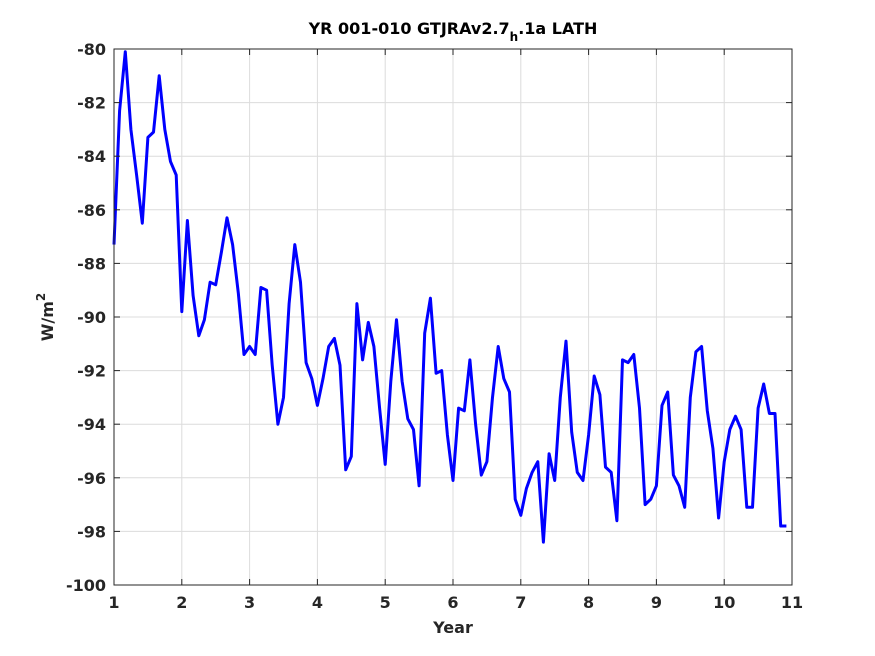 The width and height of the screenshot is (875, 656). Describe the element at coordinates (91, 371) in the screenshot. I see `y-tick-label: -92` at that location.